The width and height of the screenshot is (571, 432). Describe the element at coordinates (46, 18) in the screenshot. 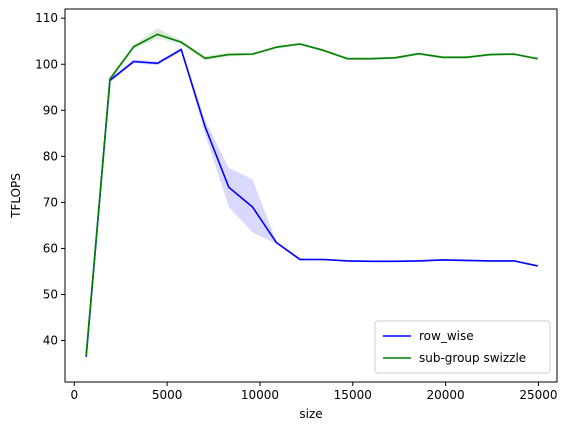

I see `y-tick-label: 110` at that location.